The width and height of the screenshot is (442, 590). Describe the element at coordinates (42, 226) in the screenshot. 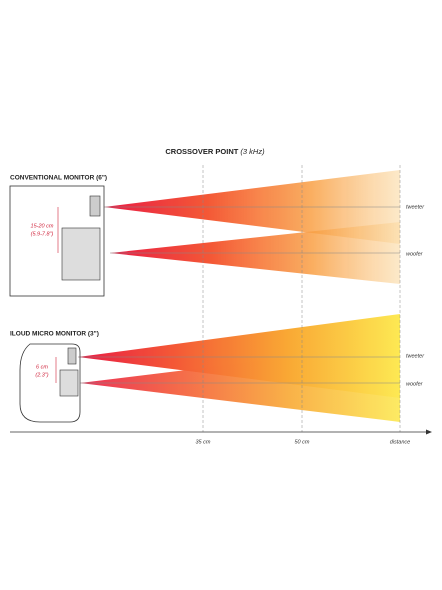

I see `spacing: 15-20 cm` at that location.